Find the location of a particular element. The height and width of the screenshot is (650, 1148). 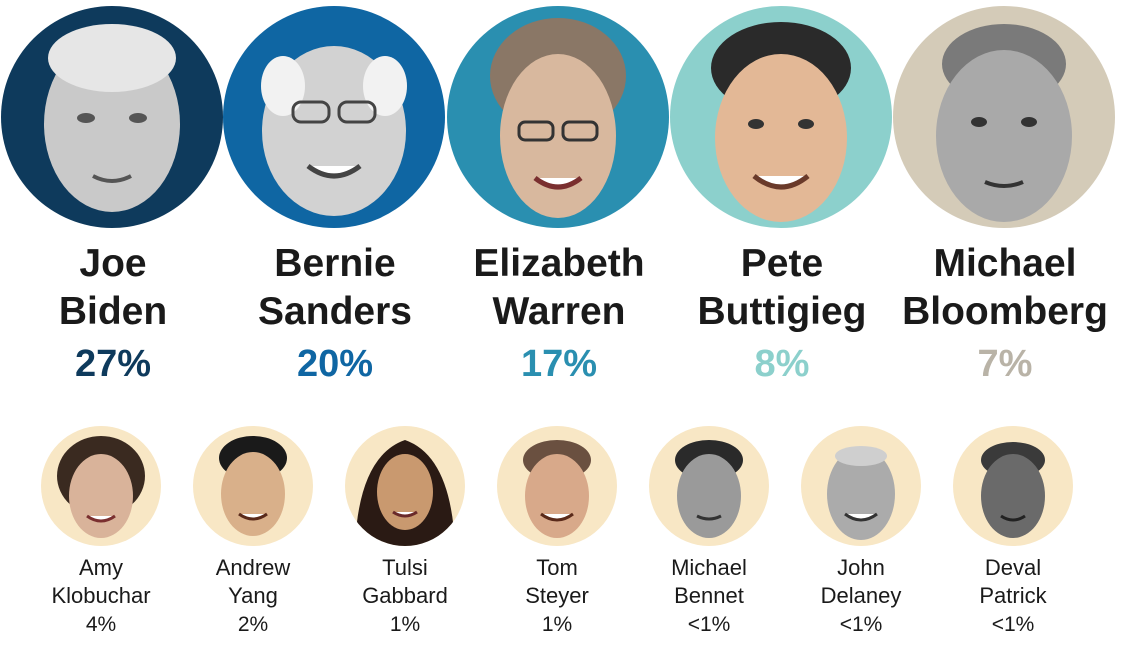

candidate-card-biden: Joe Biden 27% is located at coordinates (113, 200).